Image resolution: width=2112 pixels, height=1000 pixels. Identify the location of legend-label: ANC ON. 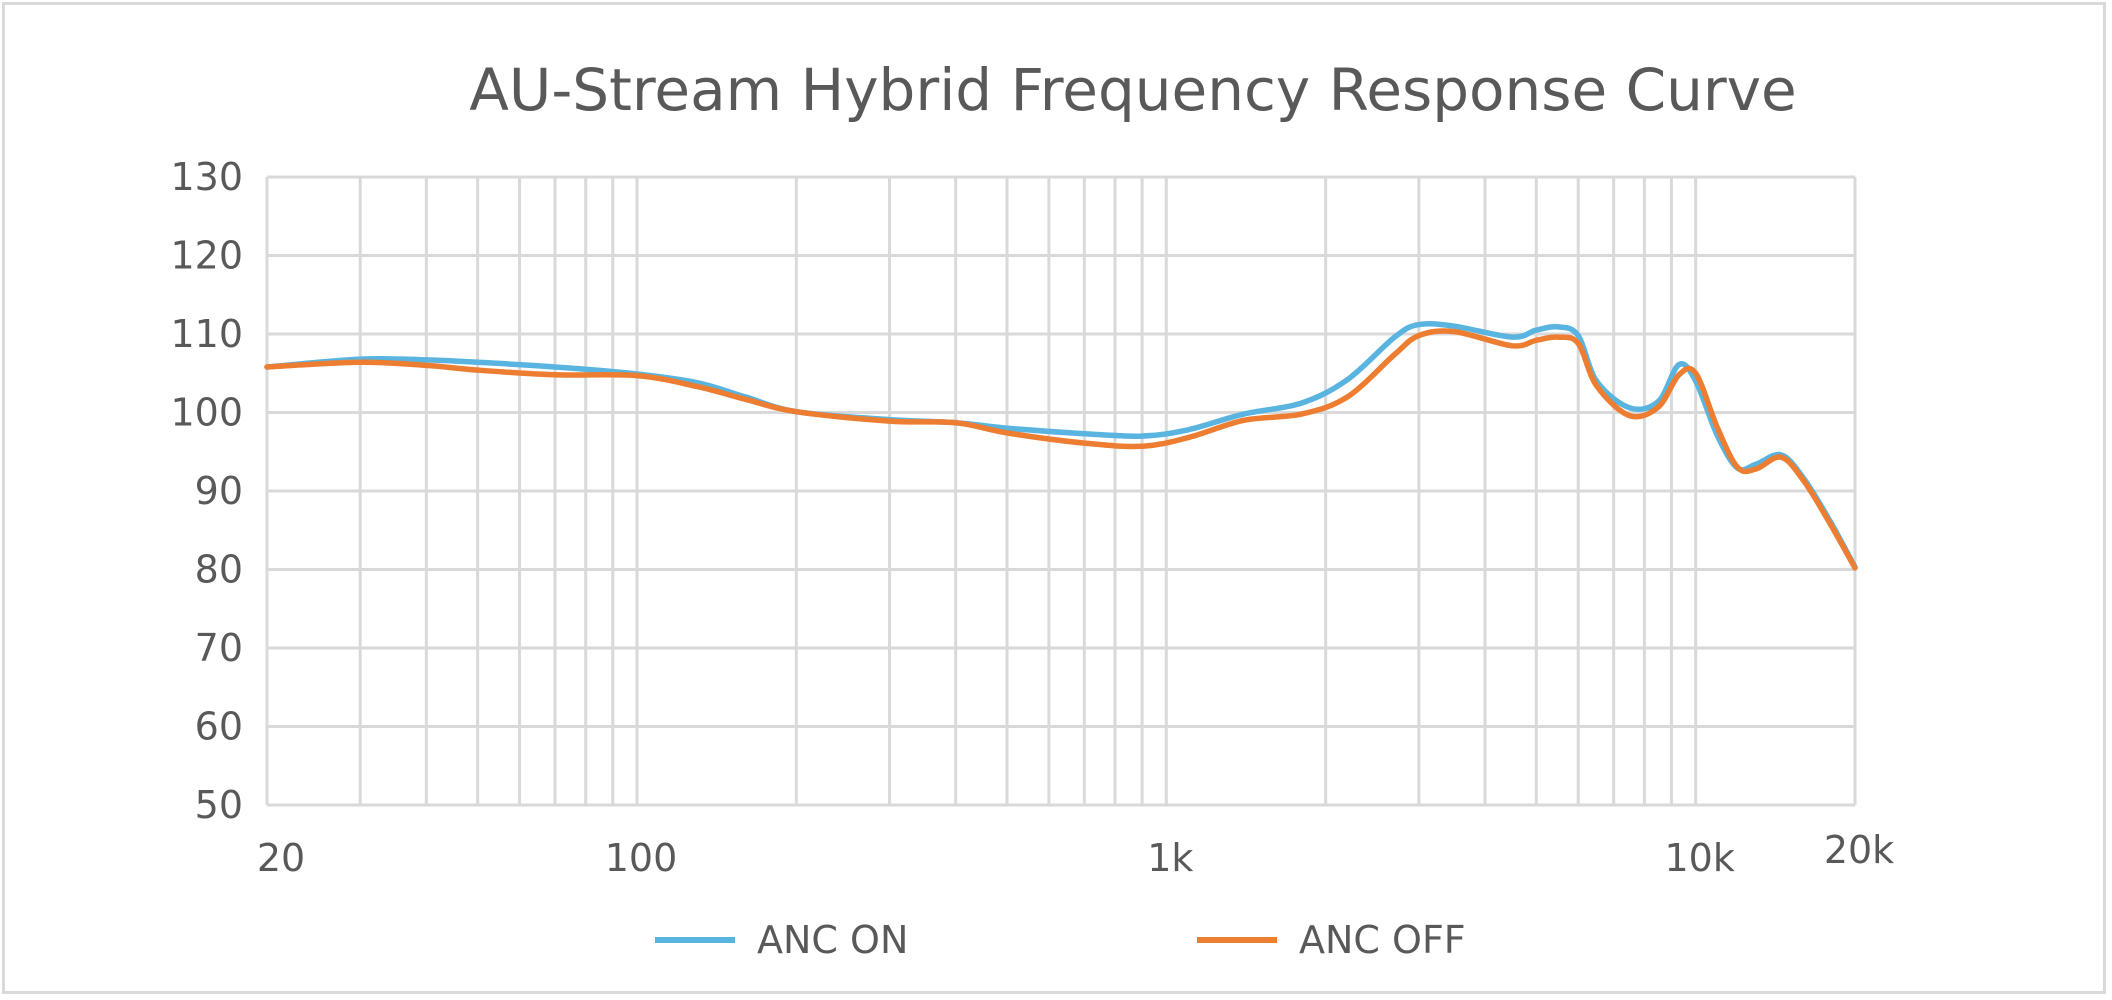
(832, 940).